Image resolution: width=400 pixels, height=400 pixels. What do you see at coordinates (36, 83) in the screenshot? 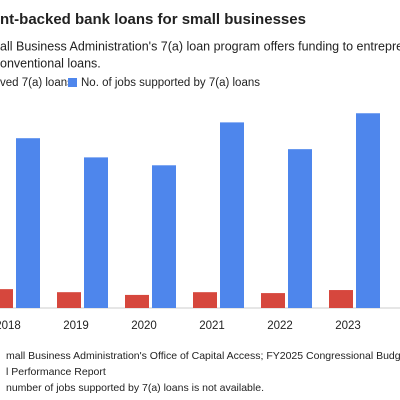
I see `legend-label: ved 7(a) loans` at bounding box center [36, 83].